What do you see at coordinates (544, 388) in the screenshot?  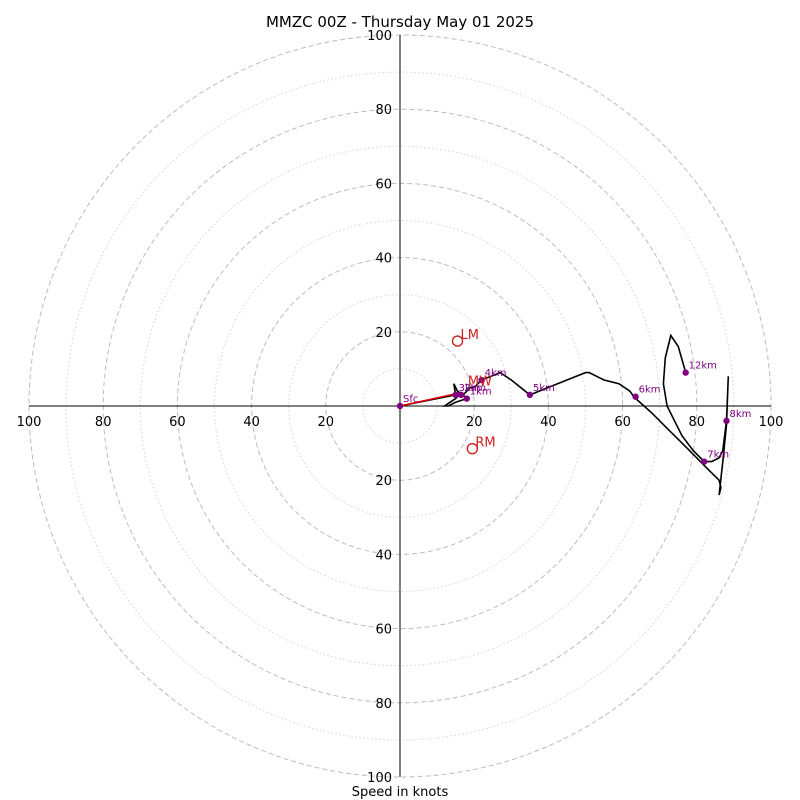 I see `height-label: 5km` at bounding box center [544, 388].